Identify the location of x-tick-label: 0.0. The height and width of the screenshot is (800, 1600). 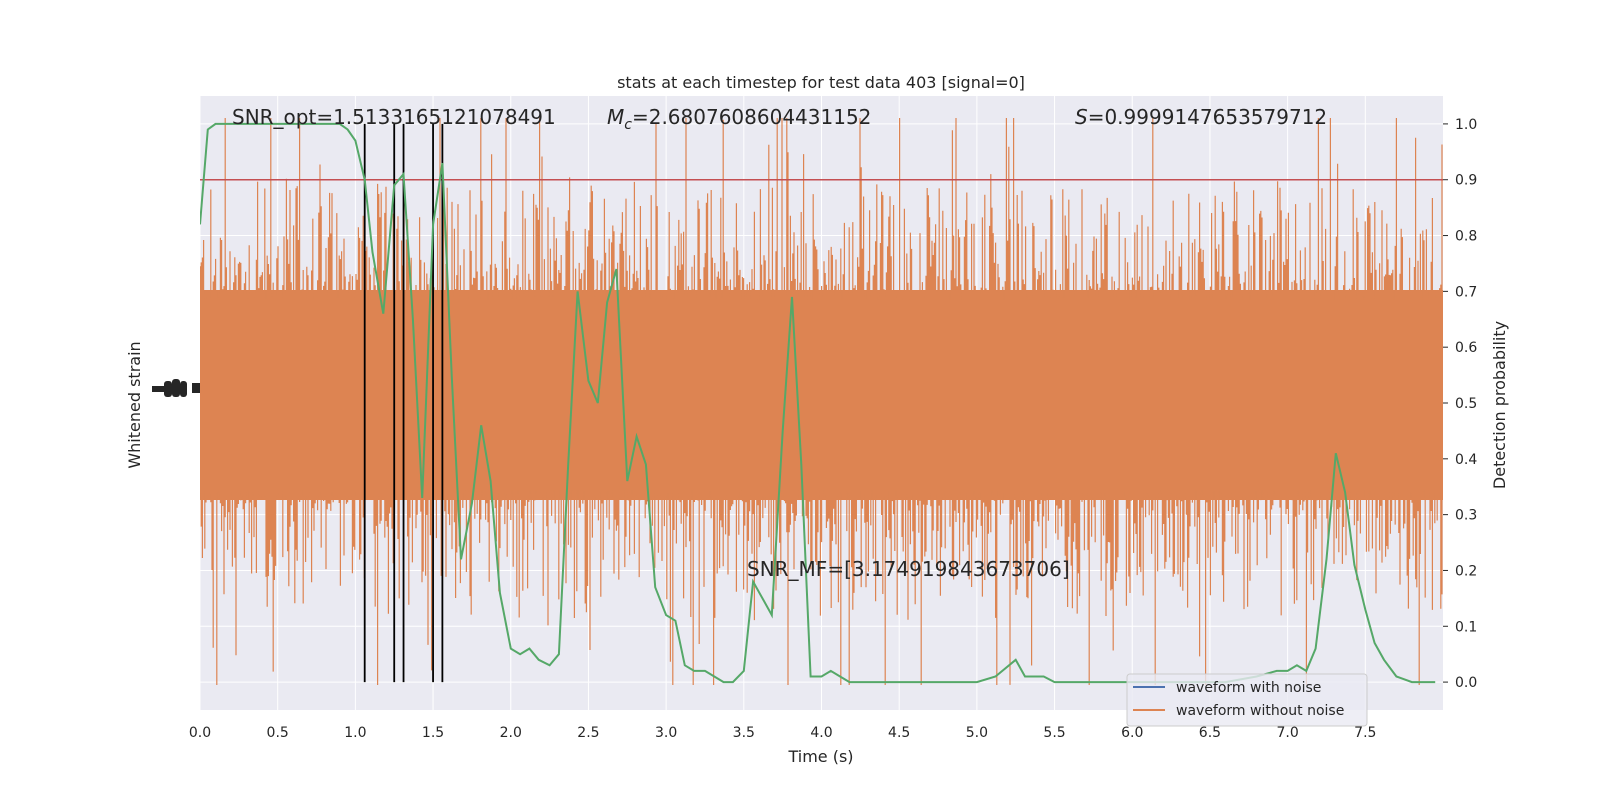
(200, 733).